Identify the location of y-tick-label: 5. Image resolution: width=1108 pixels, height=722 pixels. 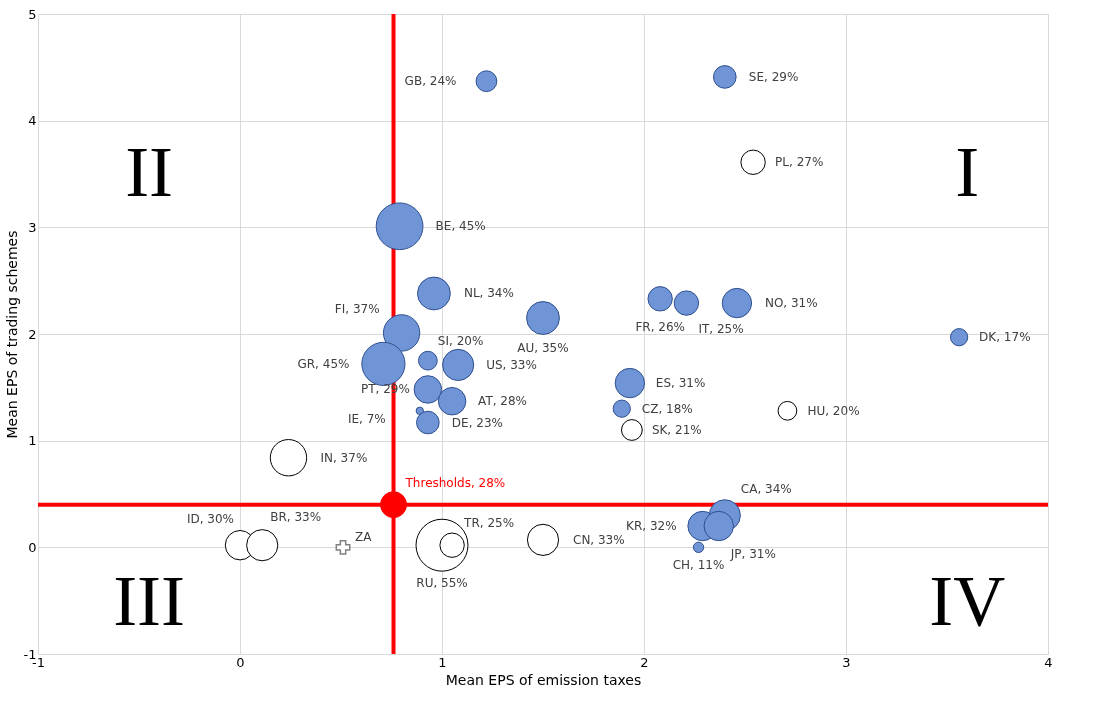
(32, 14).